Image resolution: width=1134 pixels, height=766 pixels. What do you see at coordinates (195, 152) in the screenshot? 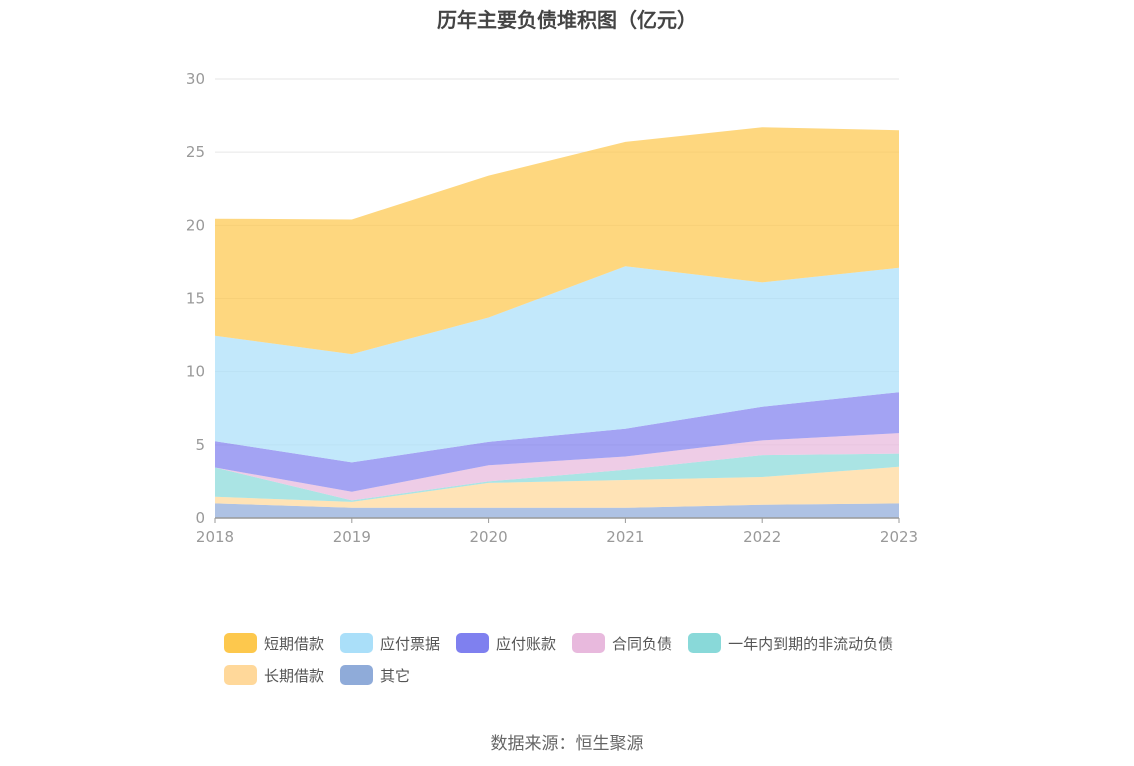
I see `y-tick-label: 25` at bounding box center [195, 152].